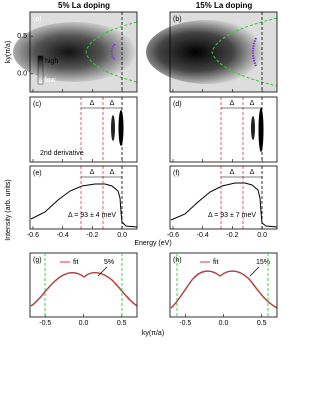 This screenshot has width=320, height=394. What do you see at coordinates (152, 243) in the screenshot?
I see `axis-label: Energy (eV)` at bounding box center [152, 243].